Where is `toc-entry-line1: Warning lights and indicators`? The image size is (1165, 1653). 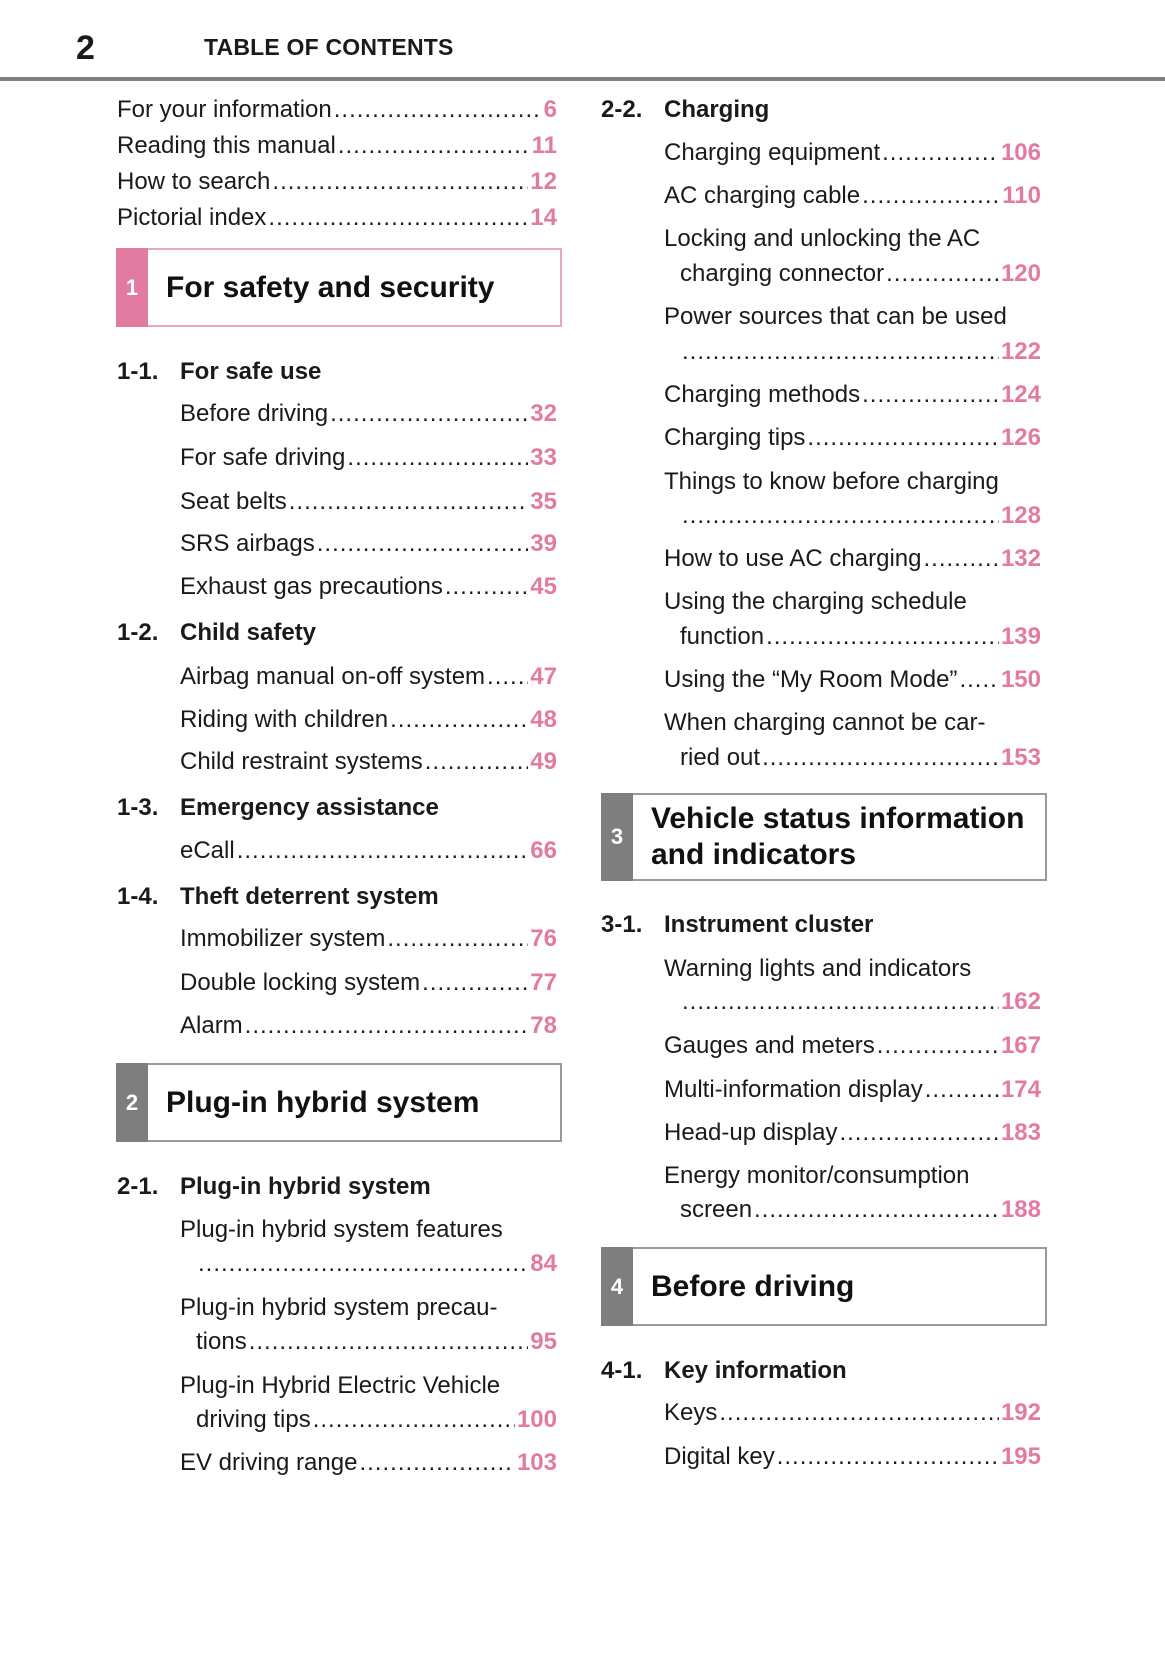 toc-entry-line1: Warning lights and indicators is located at coordinates (818, 968).